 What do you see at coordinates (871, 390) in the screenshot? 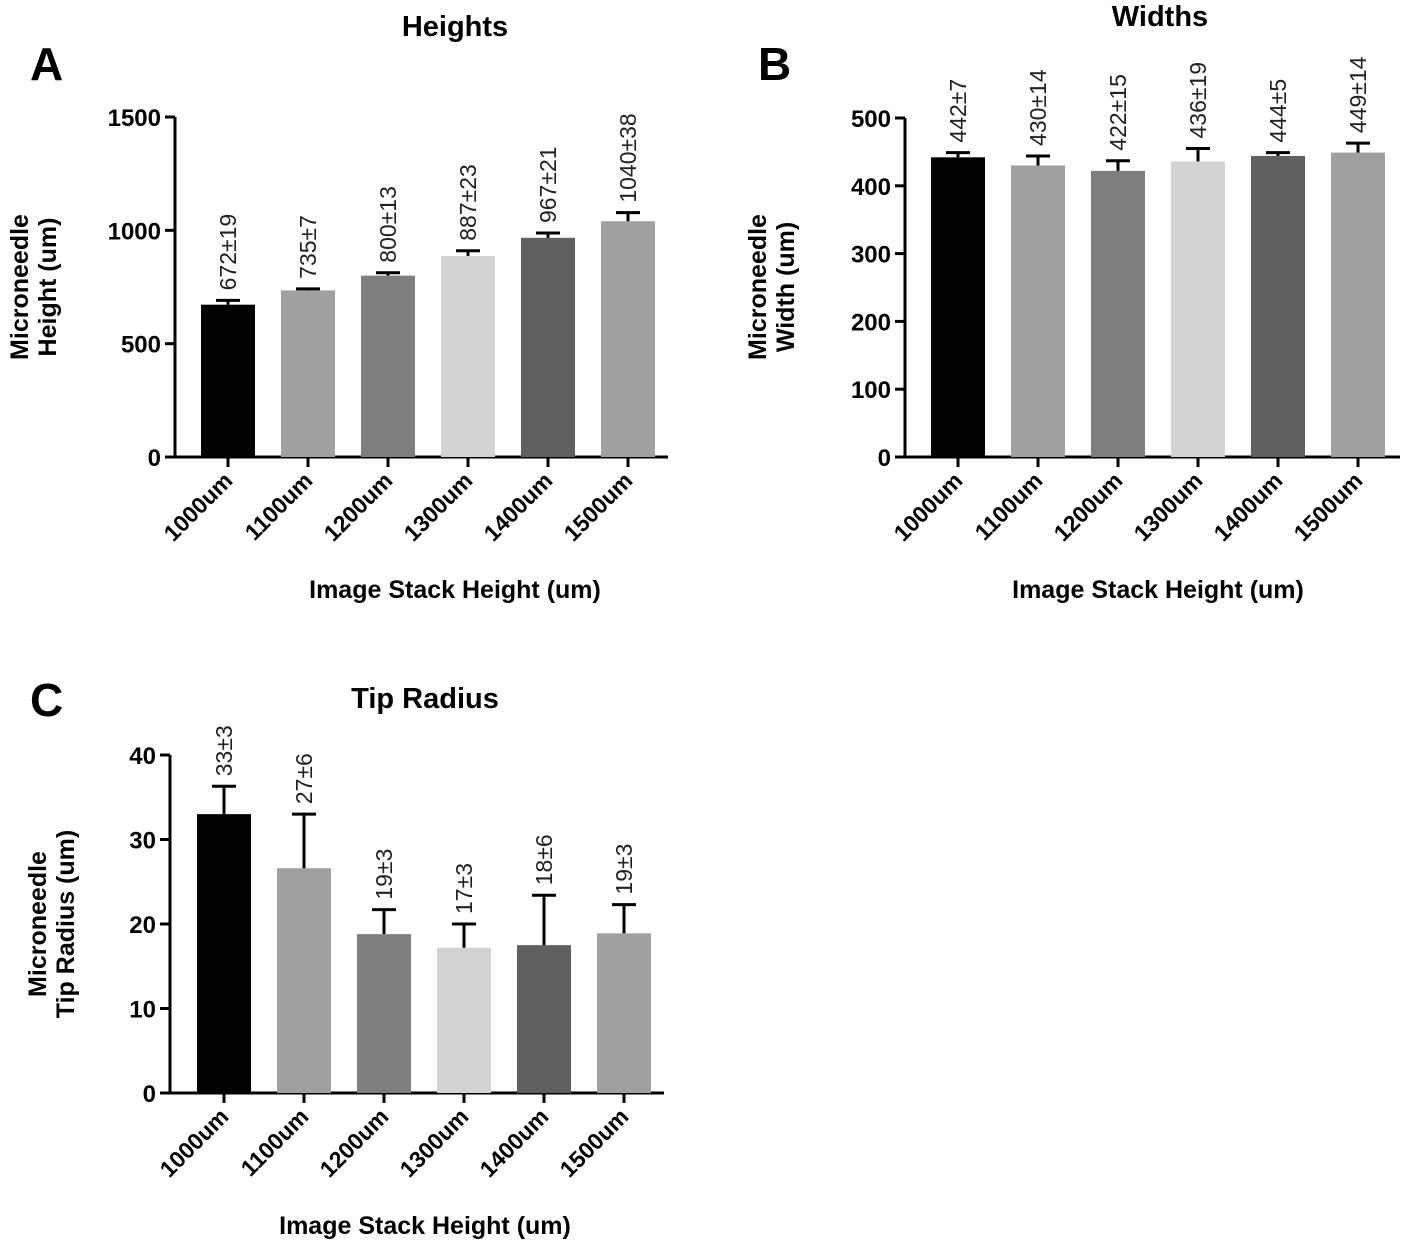
I see `y-tick-label: 100` at bounding box center [871, 390].